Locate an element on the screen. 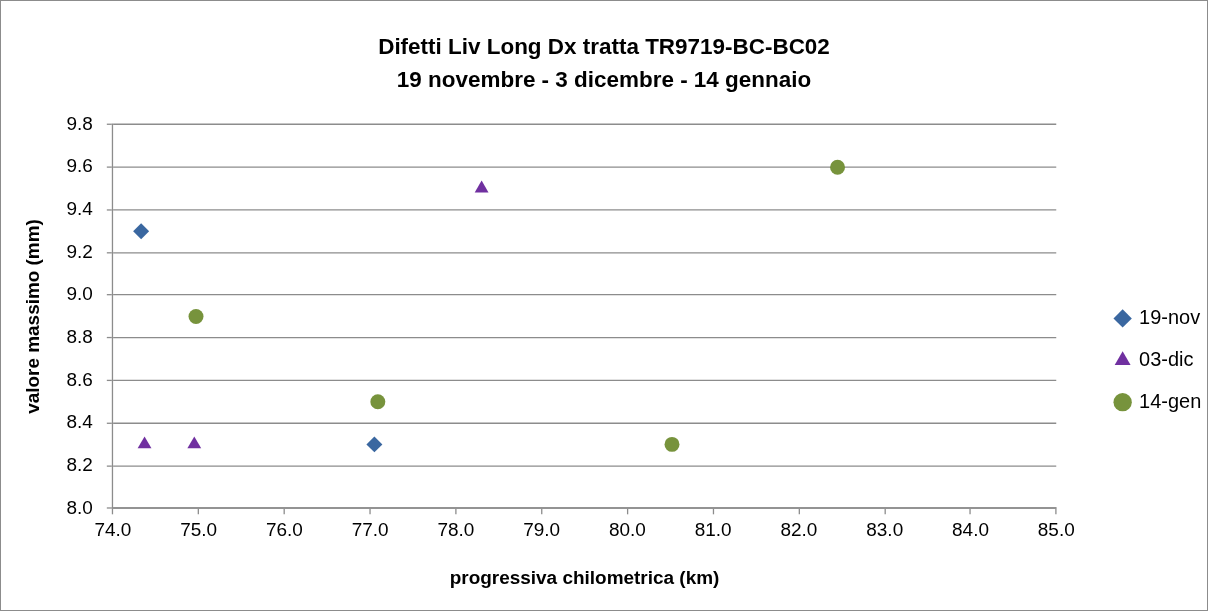  y-tick-label: 9.4 is located at coordinates (79, 209).